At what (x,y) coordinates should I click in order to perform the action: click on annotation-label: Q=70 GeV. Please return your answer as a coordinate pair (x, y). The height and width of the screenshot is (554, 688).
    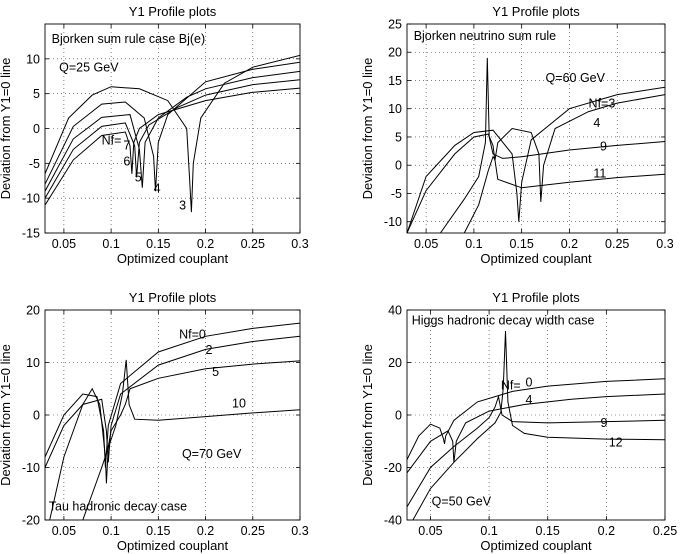
    Looking at the image, I should click on (212, 454).